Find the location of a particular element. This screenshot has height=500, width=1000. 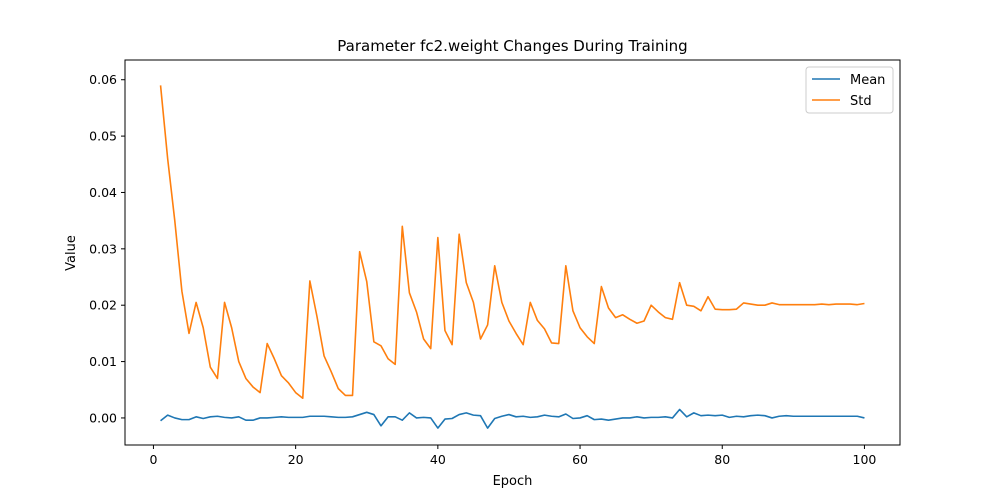

x-tick-label: 80 is located at coordinates (722, 459).